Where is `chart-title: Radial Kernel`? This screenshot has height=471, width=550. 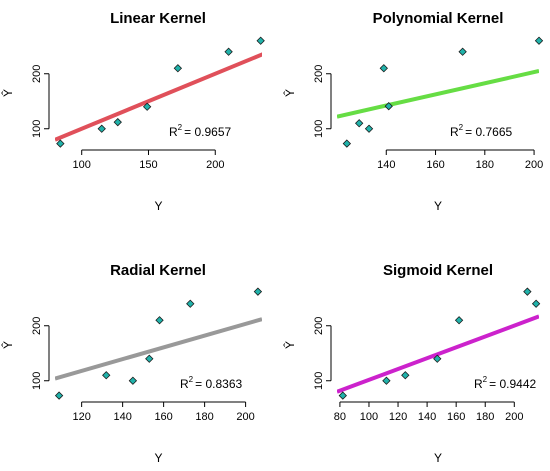
chart-title: Radial Kernel is located at coordinates (158, 270).